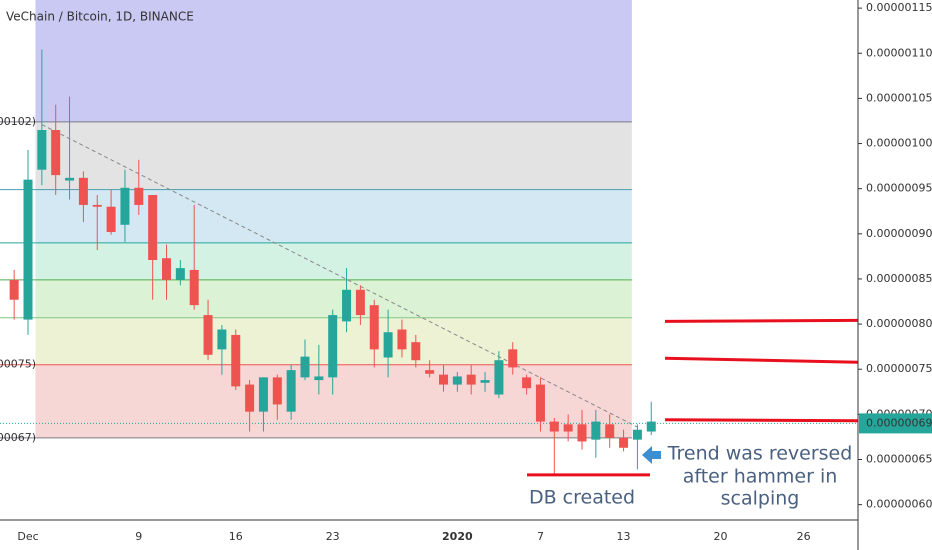 The image size is (932, 550). I want to click on fib-label: 0.00000102), so click(18, 121).